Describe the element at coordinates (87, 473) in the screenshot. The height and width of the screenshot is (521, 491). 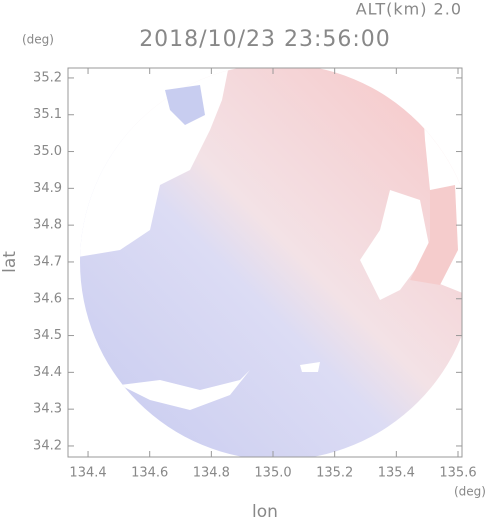
I see `x-tick-label: 134.4` at that location.